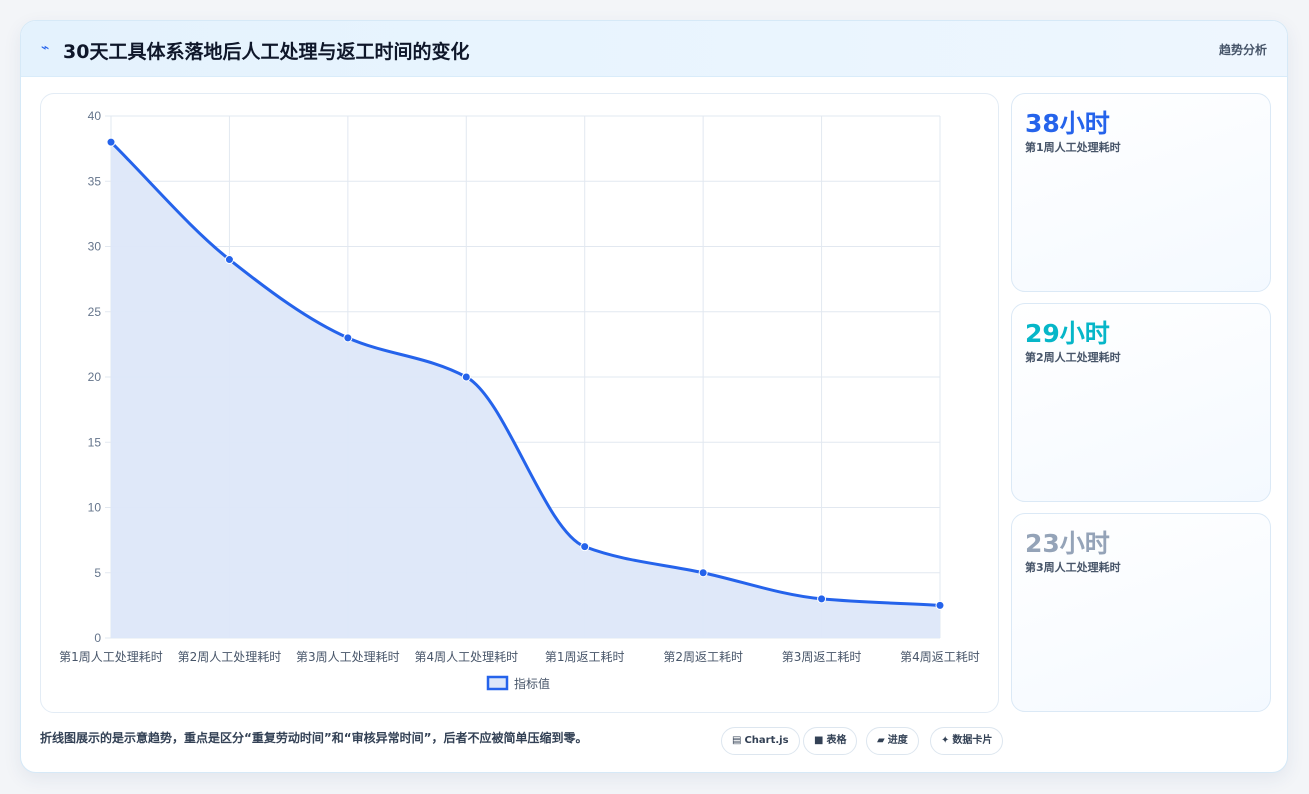 The image size is (1309, 794). Describe the element at coordinates (703, 657) in the screenshot. I see `x-tick-label: 第2周返工耗时` at that location.